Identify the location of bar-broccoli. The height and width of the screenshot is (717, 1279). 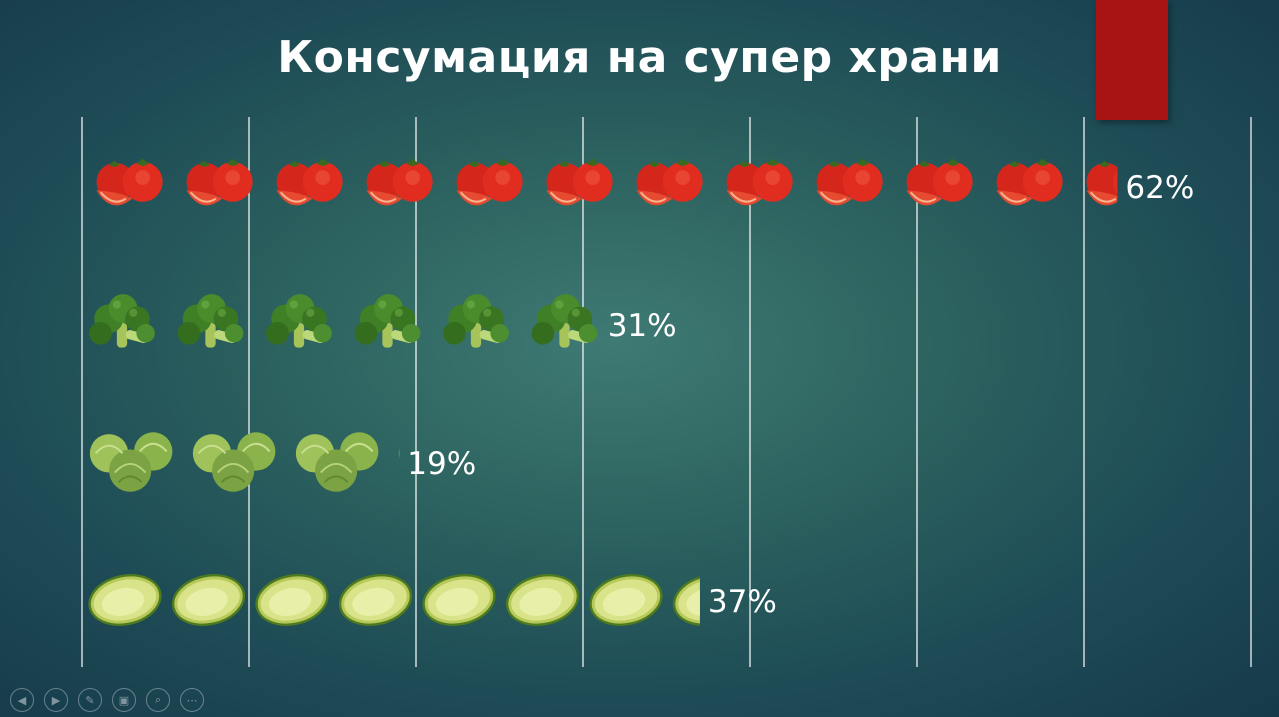
(343, 321).